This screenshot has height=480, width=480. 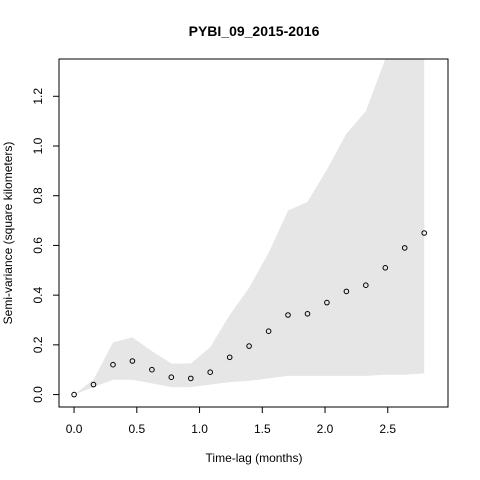 I want to click on y-tick-label: 0.4, so click(x=38, y=294).